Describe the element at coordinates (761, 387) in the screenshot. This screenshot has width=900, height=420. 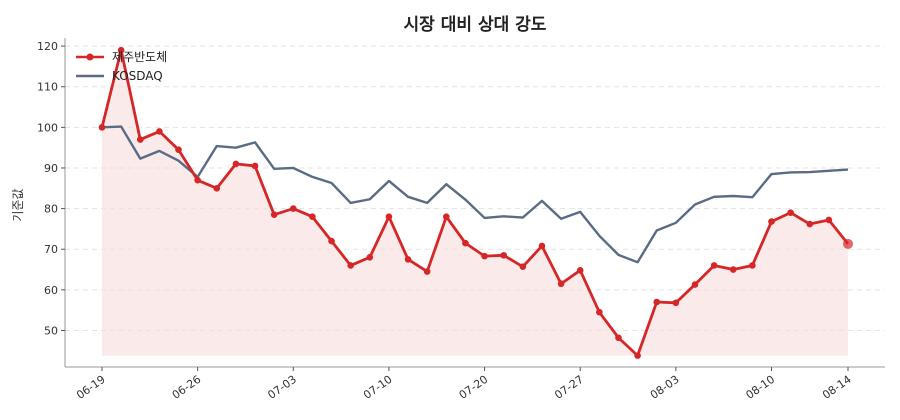
I see `x-tick-label-7: 08-10` at that location.